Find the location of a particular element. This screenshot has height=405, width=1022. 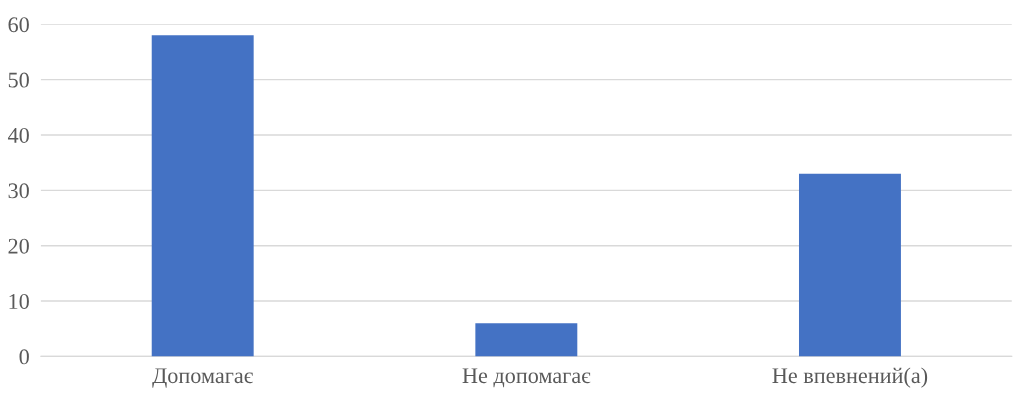

y-tick-label: 0 is located at coordinates (24, 357).